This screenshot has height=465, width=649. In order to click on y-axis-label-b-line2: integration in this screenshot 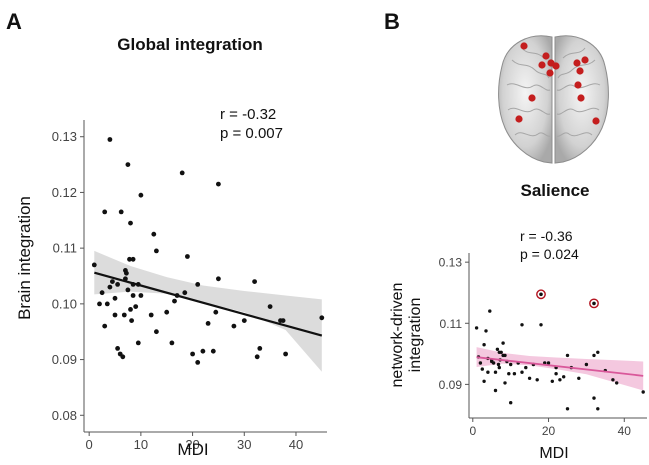, I will do `click(415, 335)`.